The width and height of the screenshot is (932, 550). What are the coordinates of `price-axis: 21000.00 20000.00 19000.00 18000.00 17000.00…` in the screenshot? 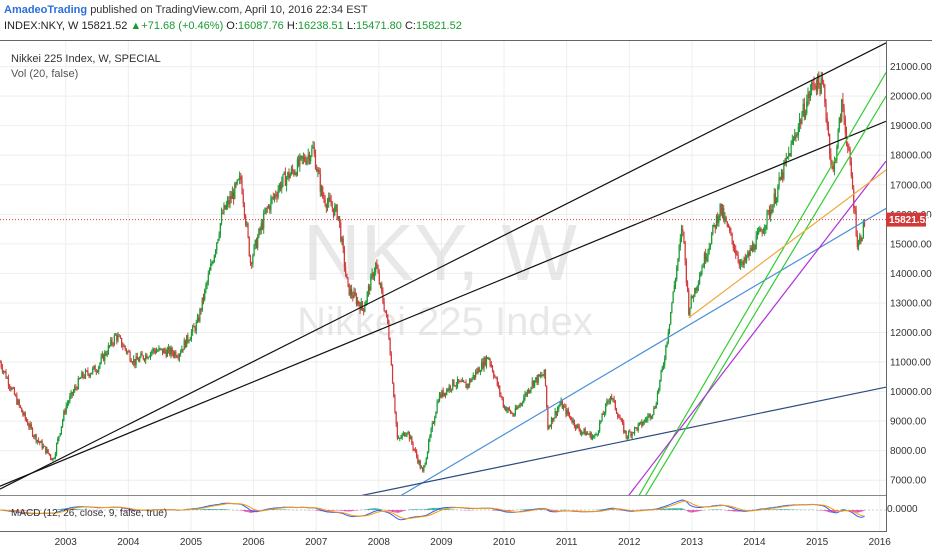 It's located at (911, 274).